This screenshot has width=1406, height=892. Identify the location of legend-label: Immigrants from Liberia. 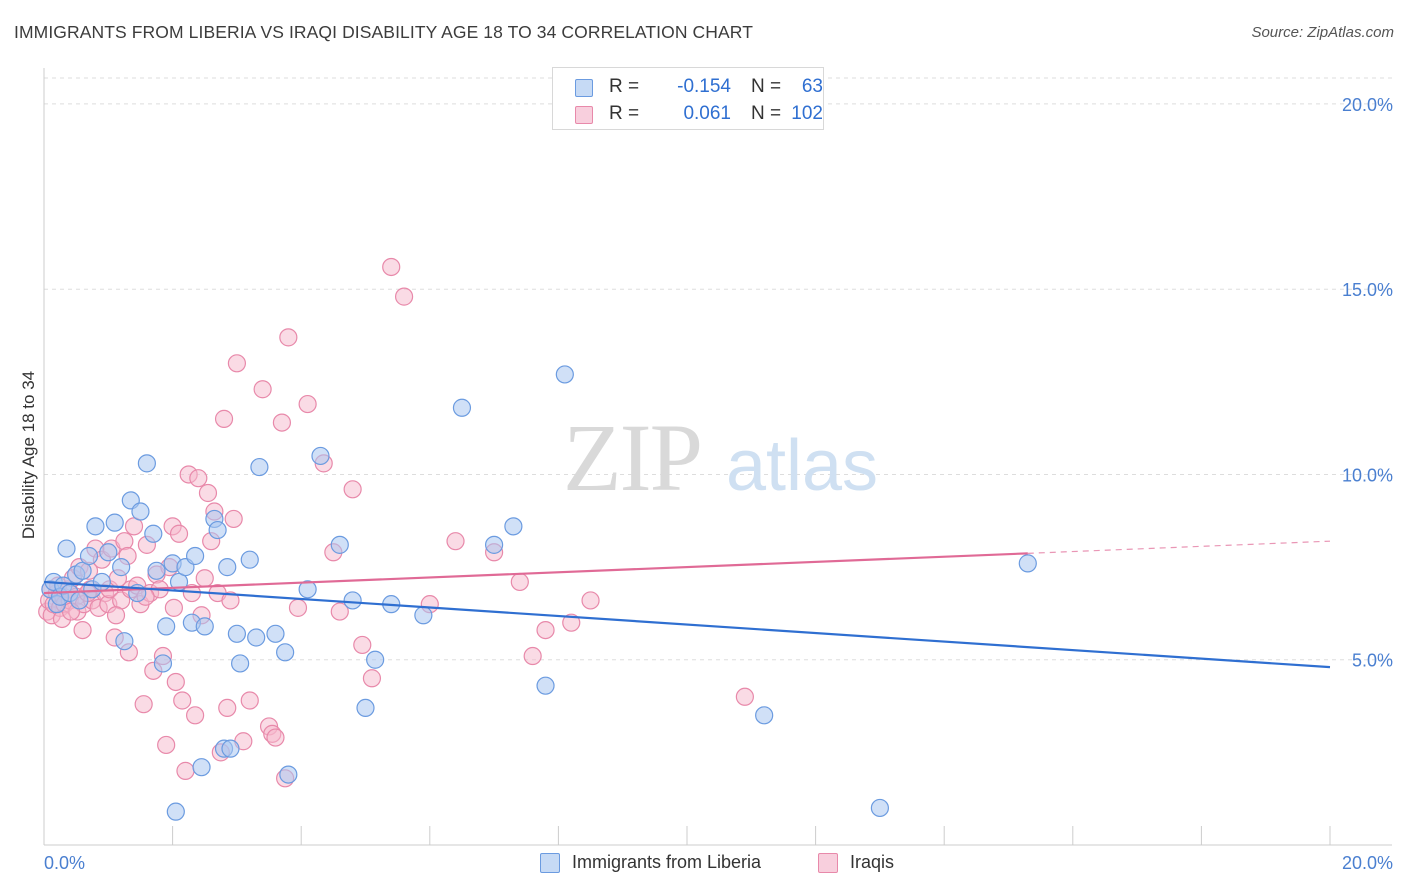
(667, 862).